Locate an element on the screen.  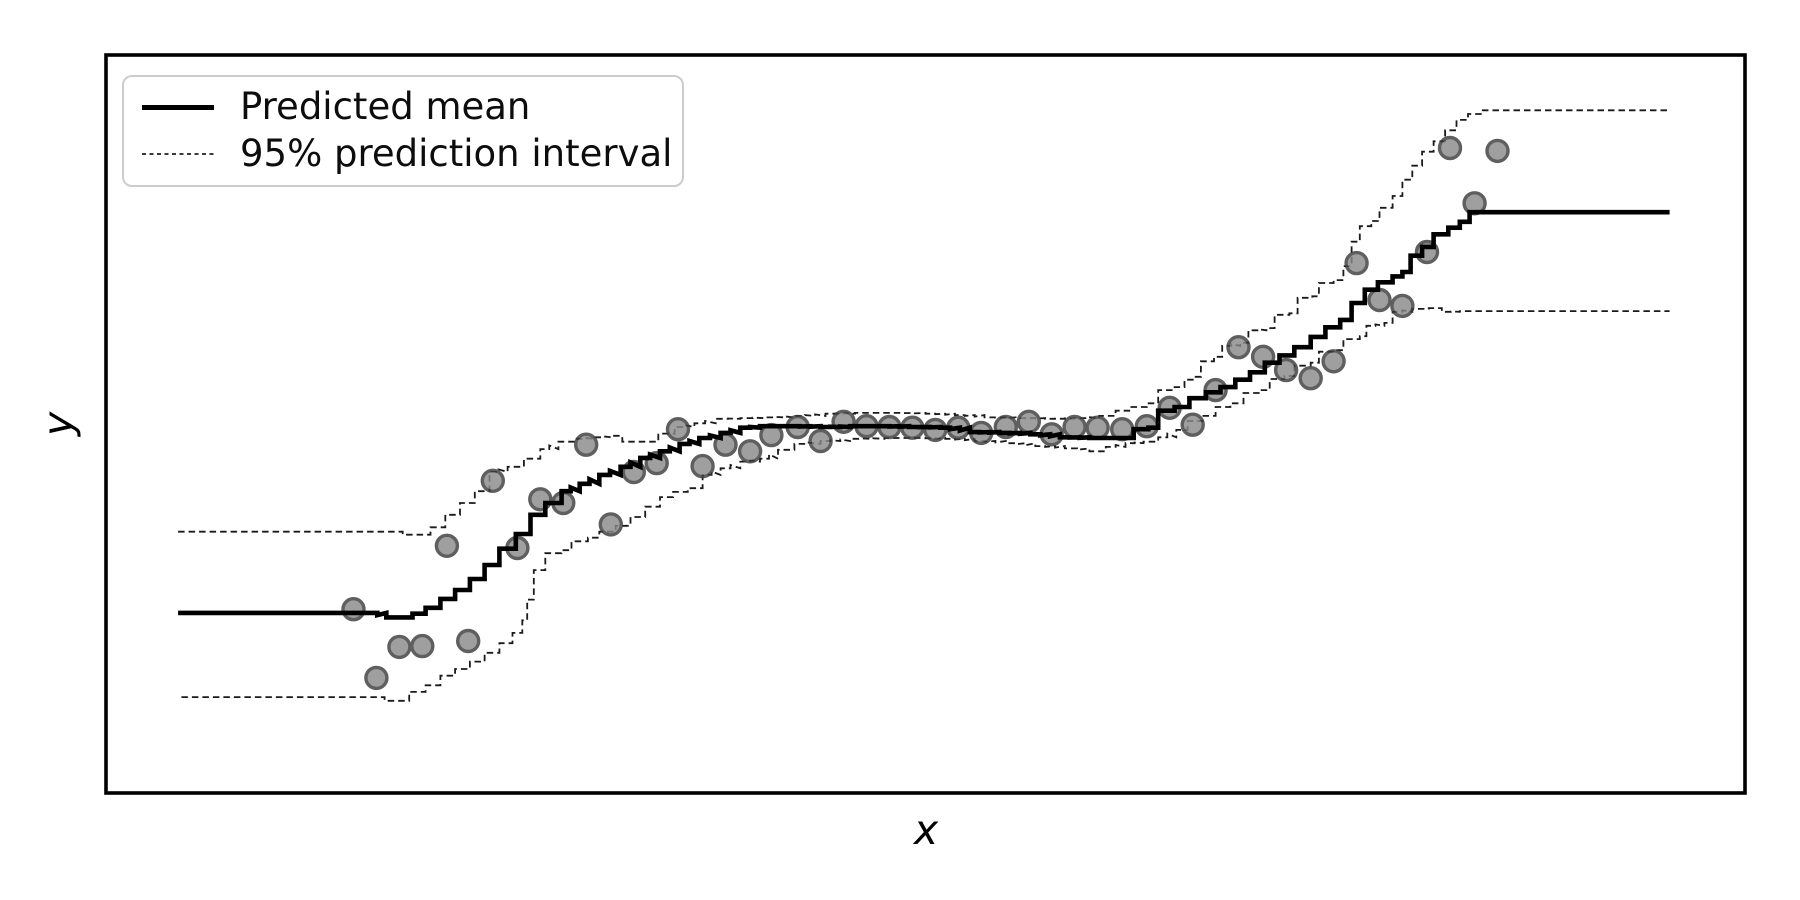
y-axis-label: y is located at coordinates (58, 424).